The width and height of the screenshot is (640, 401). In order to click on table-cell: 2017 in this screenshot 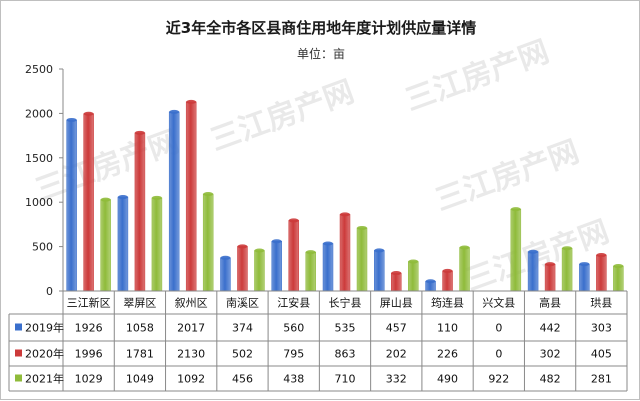, I will do `click(191, 328)`.